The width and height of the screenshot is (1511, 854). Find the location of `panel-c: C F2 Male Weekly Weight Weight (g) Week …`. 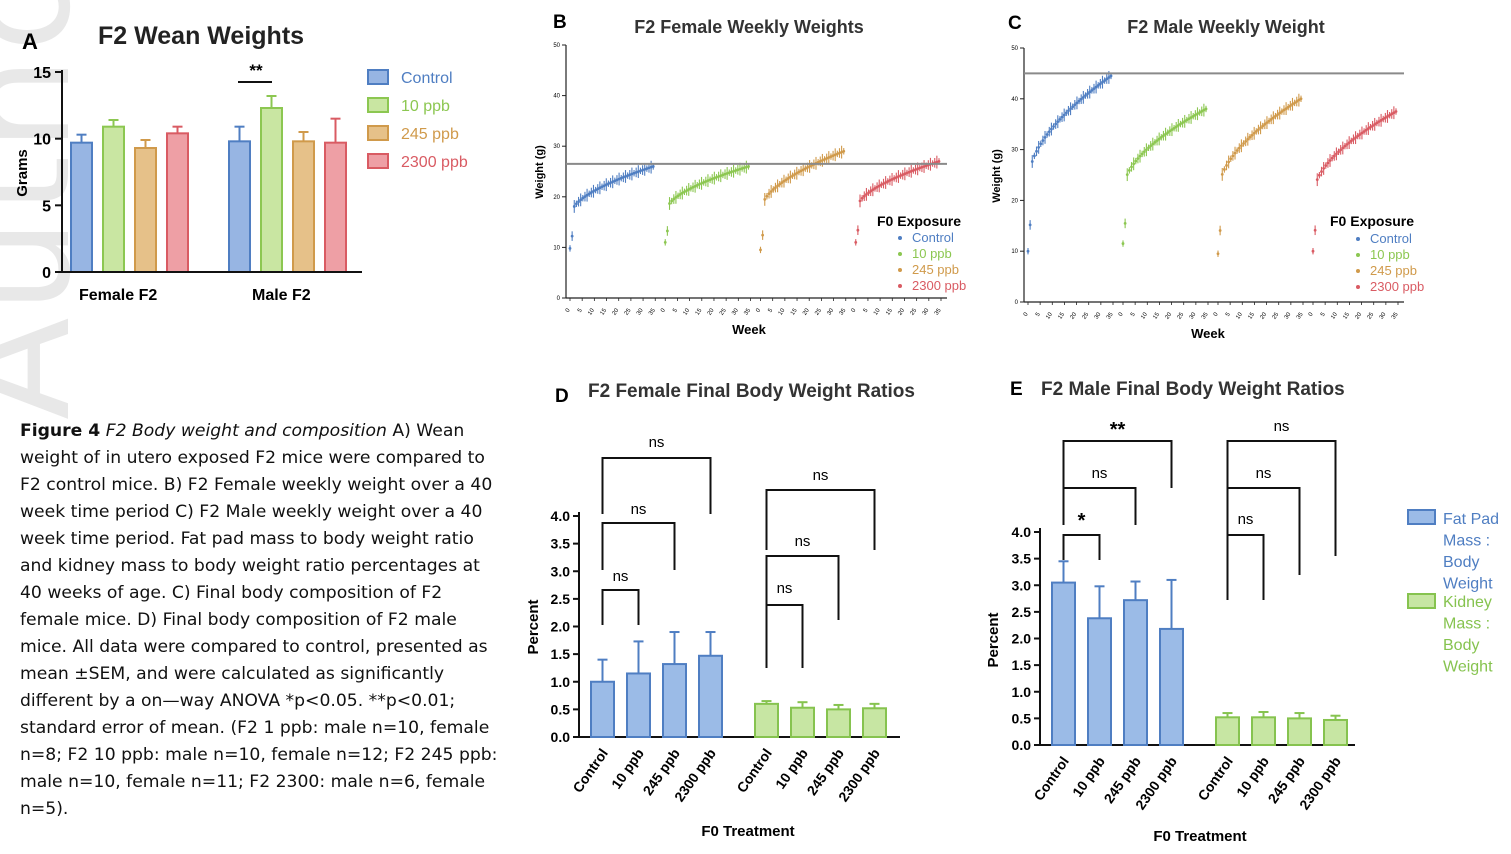

panel-c: C F2 Male Weekly Weight Weight (g) Week … is located at coordinates (1207, 177).